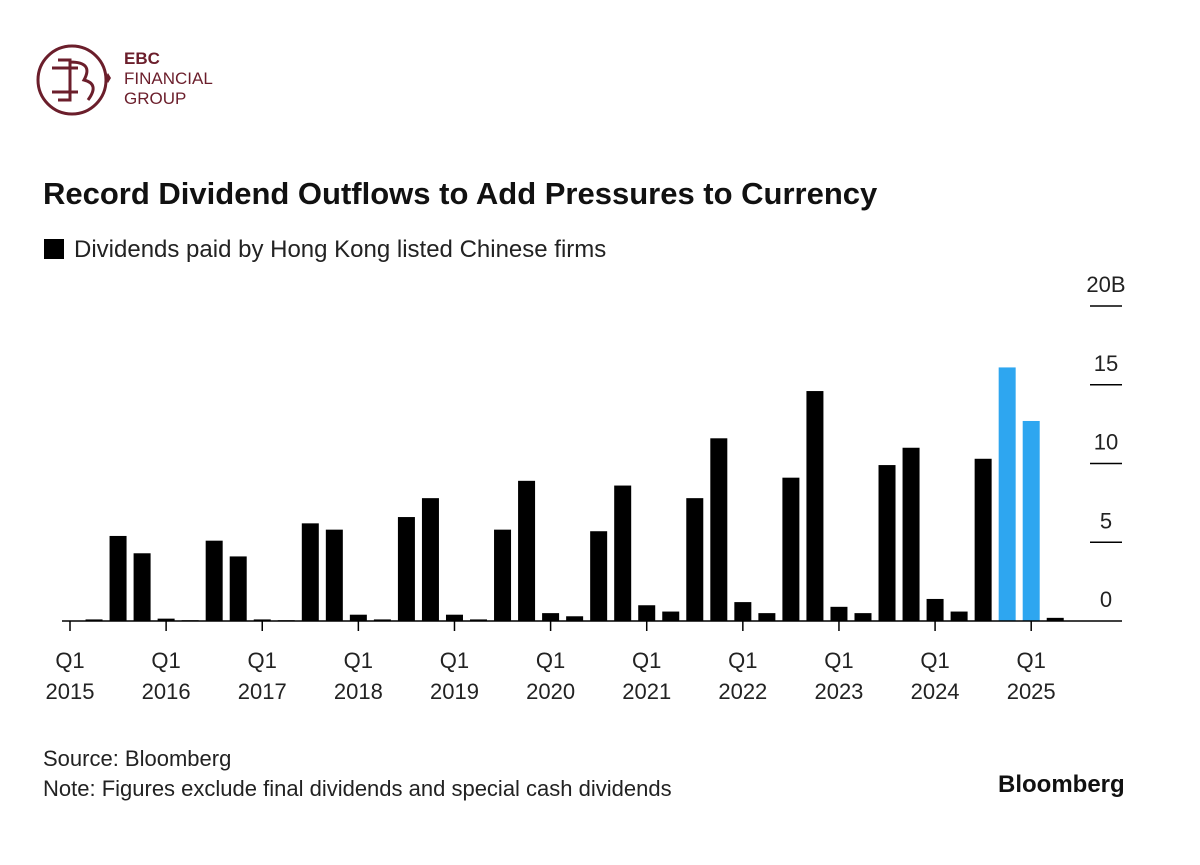  What do you see at coordinates (1061, 784) in the screenshot?
I see `publisher: Bloomberg` at bounding box center [1061, 784].